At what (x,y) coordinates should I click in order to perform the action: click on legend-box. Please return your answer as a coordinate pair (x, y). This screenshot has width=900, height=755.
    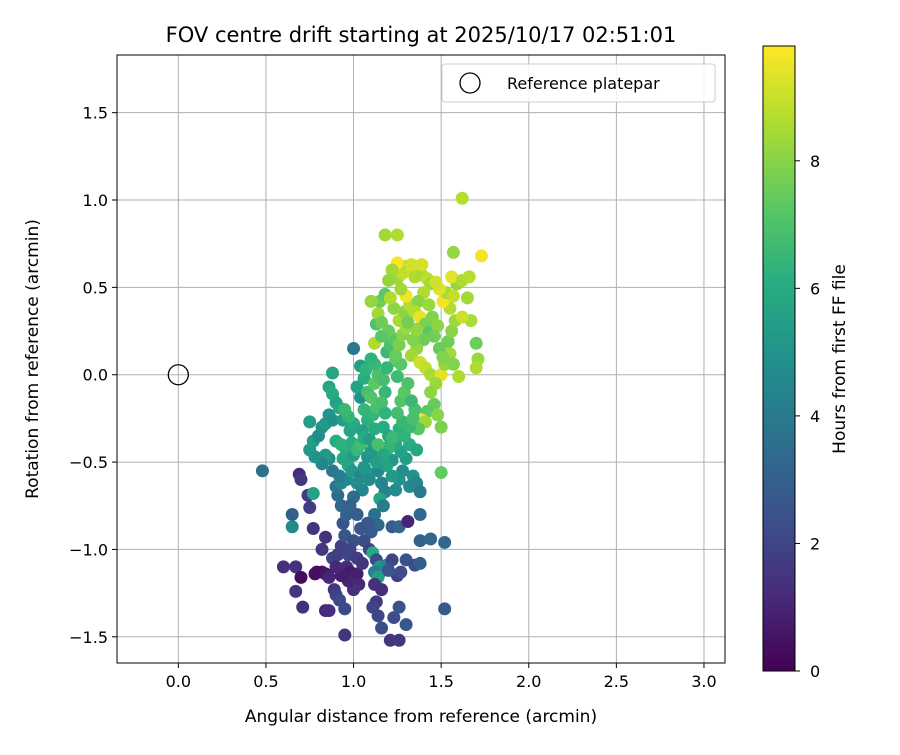
    Looking at the image, I should click on (578, 83).